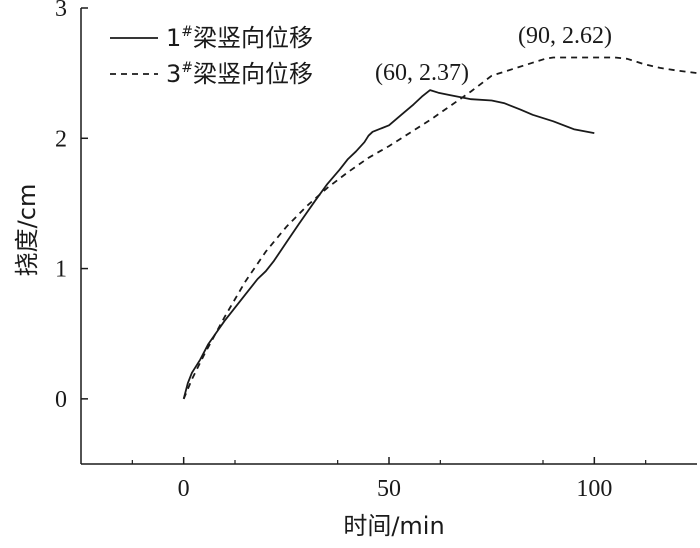 Image resolution: width=700 pixels, height=548 pixels. Describe the element at coordinates (239, 38) in the screenshot. I see `legend-label-1: 1#梁竖向位移` at that location.